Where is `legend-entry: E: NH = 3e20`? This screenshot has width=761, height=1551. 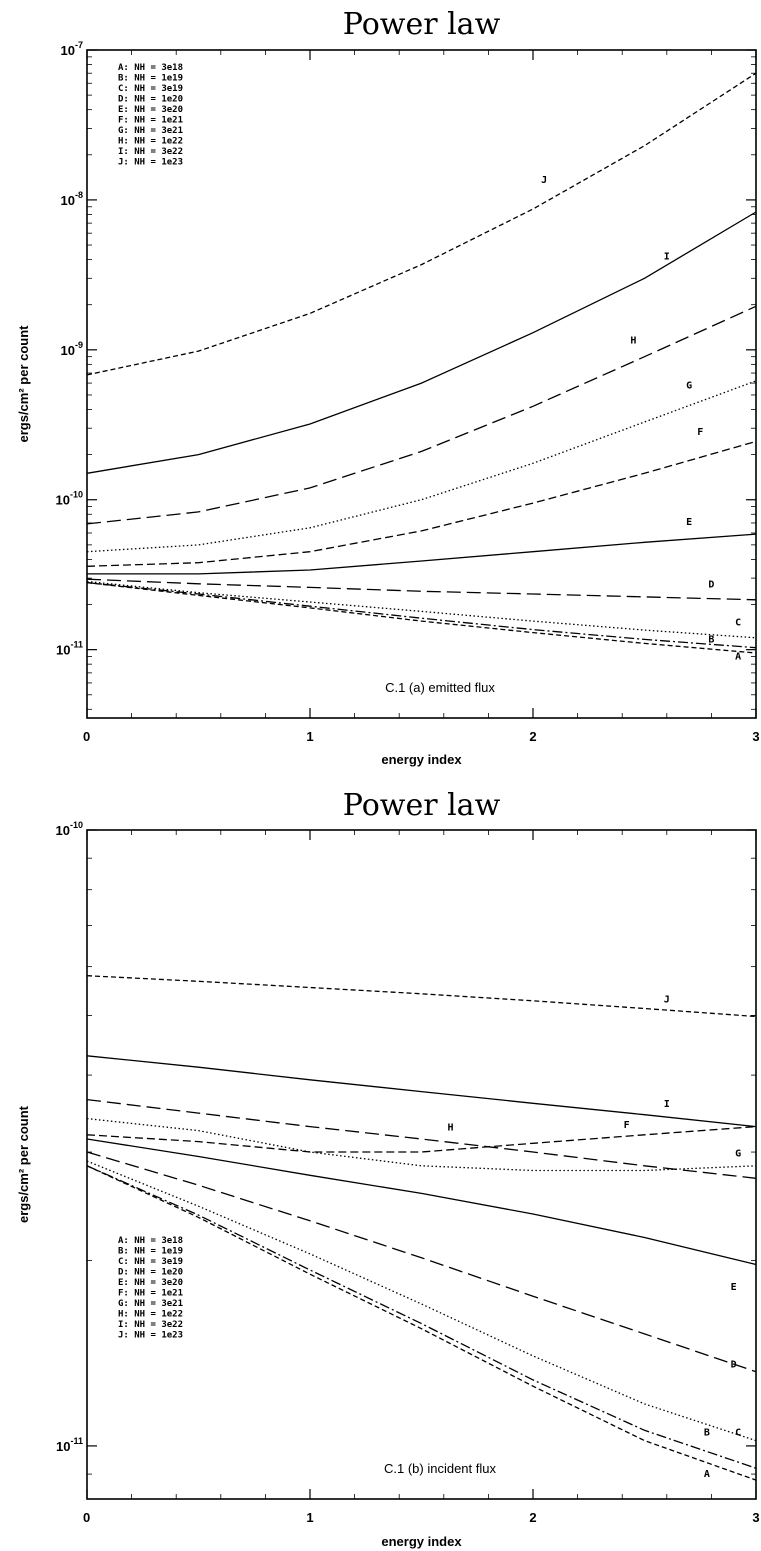
legend-entry: E: NH = 3e20 is located at coordinates (150, 110).